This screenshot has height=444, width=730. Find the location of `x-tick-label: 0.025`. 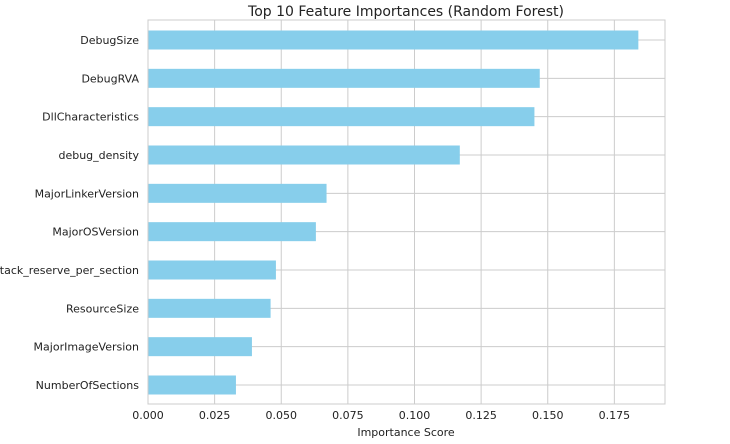

x-tick-label: 0.025 is located at coordinates (215, 415).